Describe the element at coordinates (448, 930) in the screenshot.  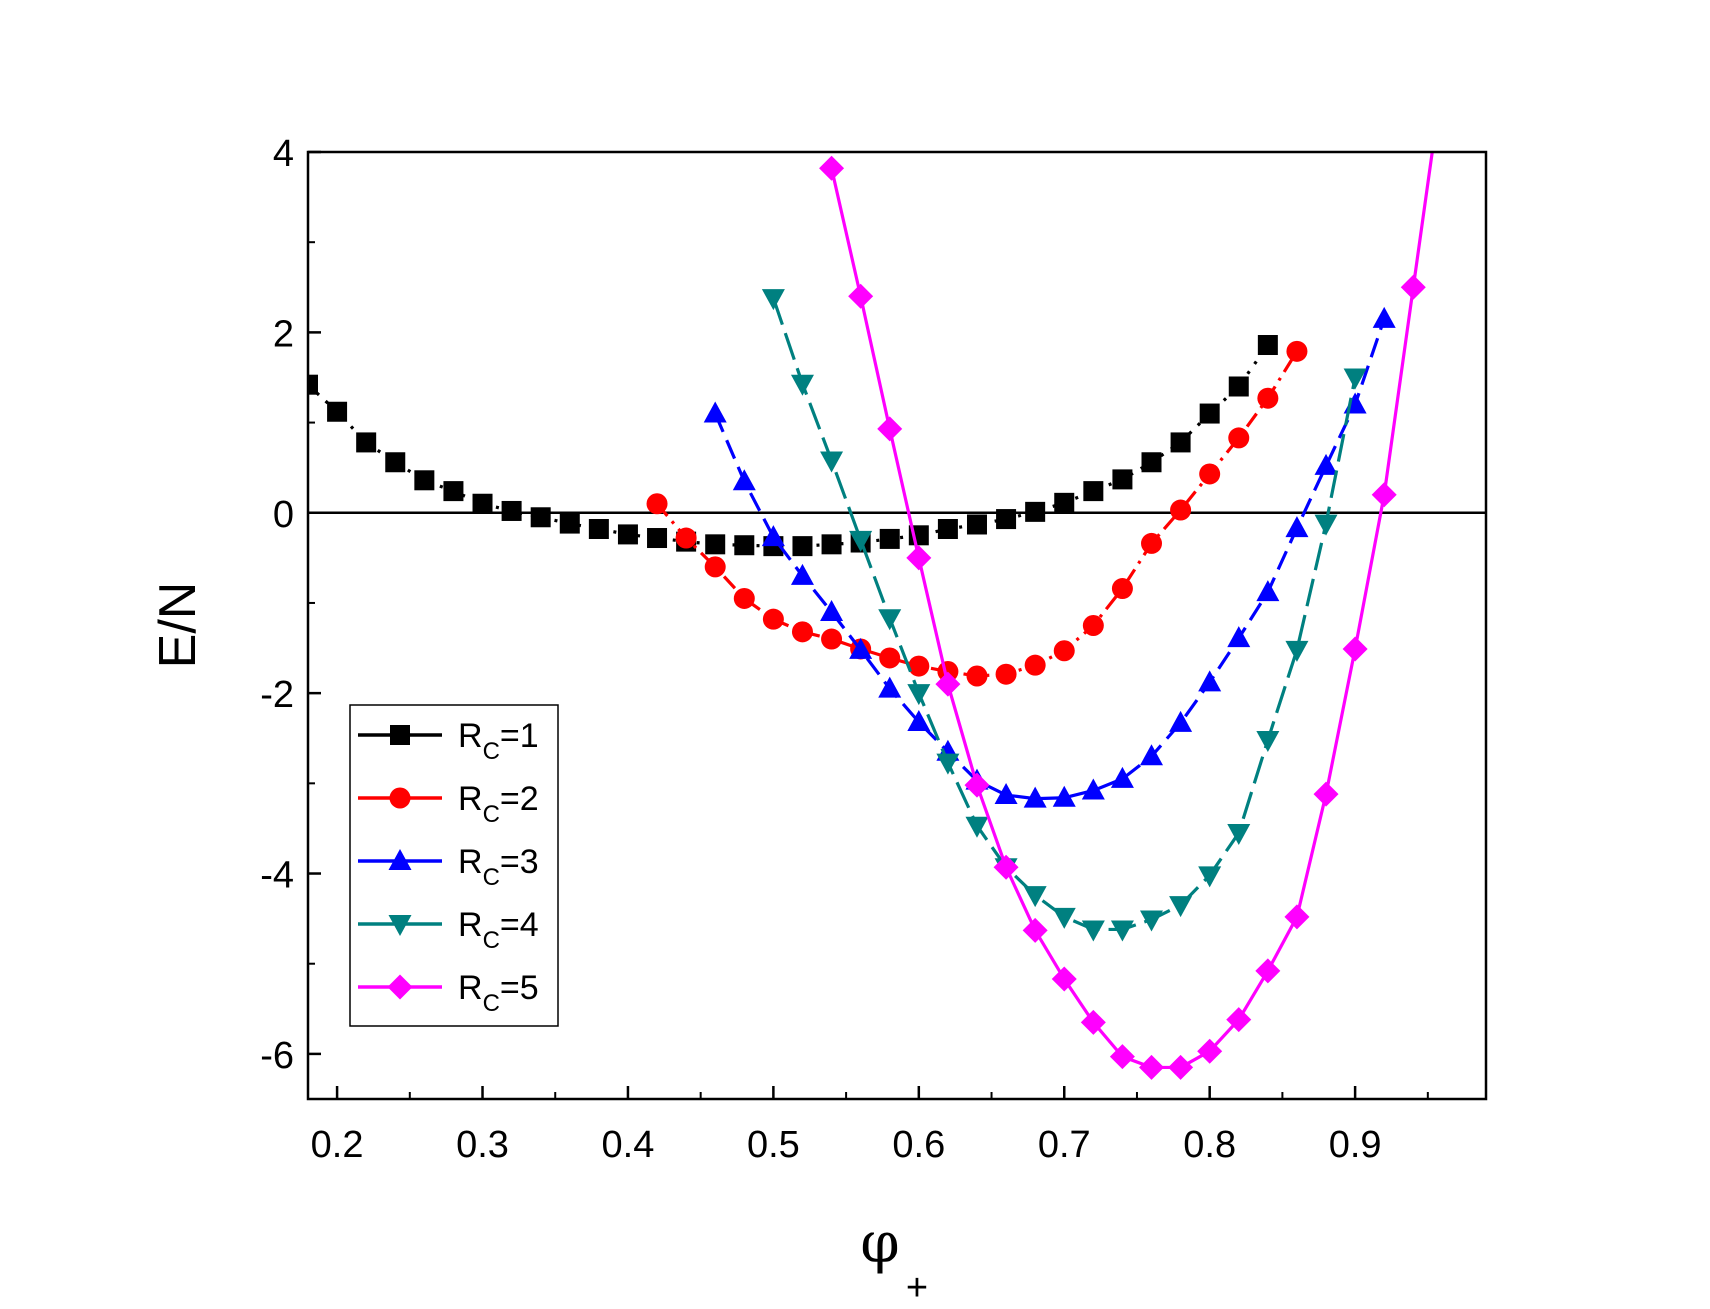
I see `legend-item: RC=4` at that location.